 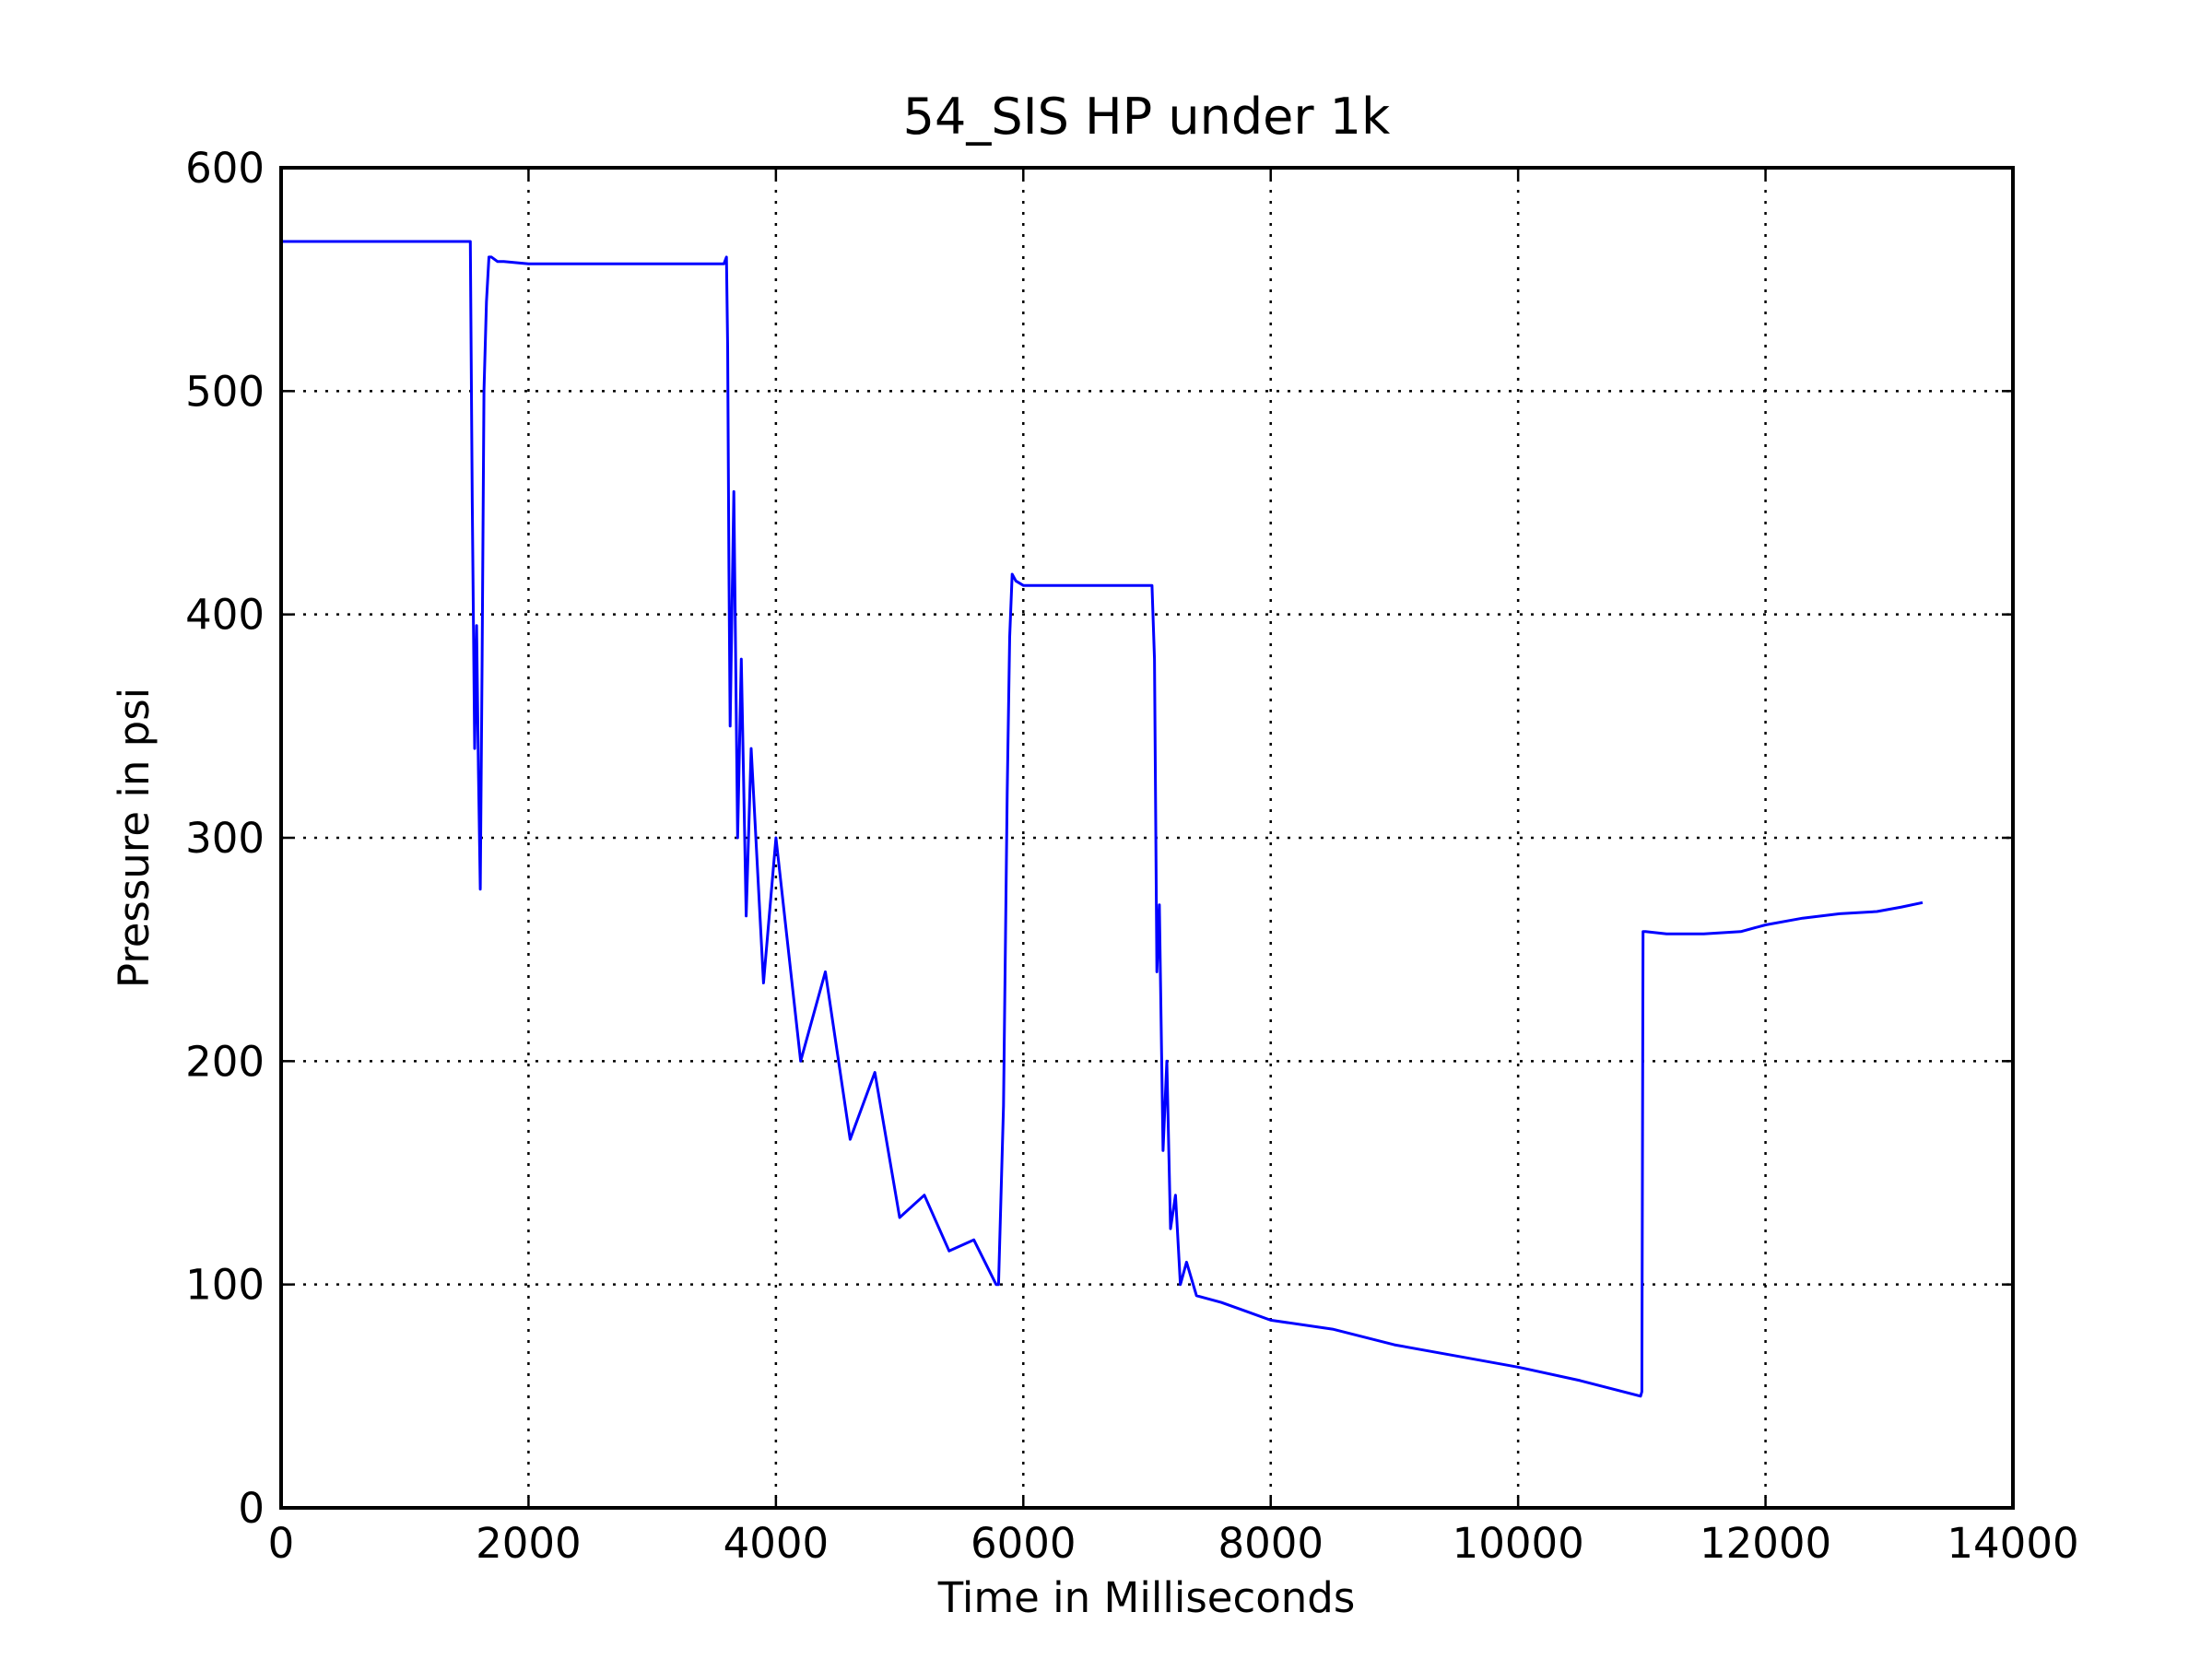 What do you see at coordinates (529, 1543) in the screenshot?
I see `x-tick-label: 2000` at bounding box center [529, 1543].